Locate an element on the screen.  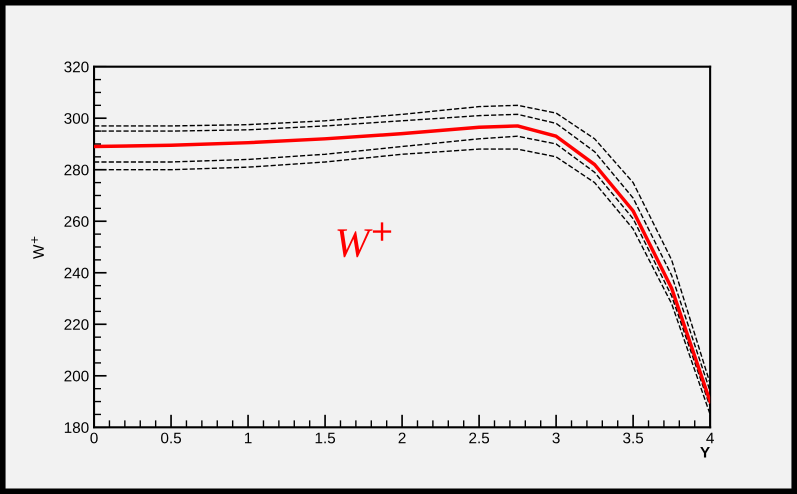
x-axis-title: Y is located at coordinates (705, 452).